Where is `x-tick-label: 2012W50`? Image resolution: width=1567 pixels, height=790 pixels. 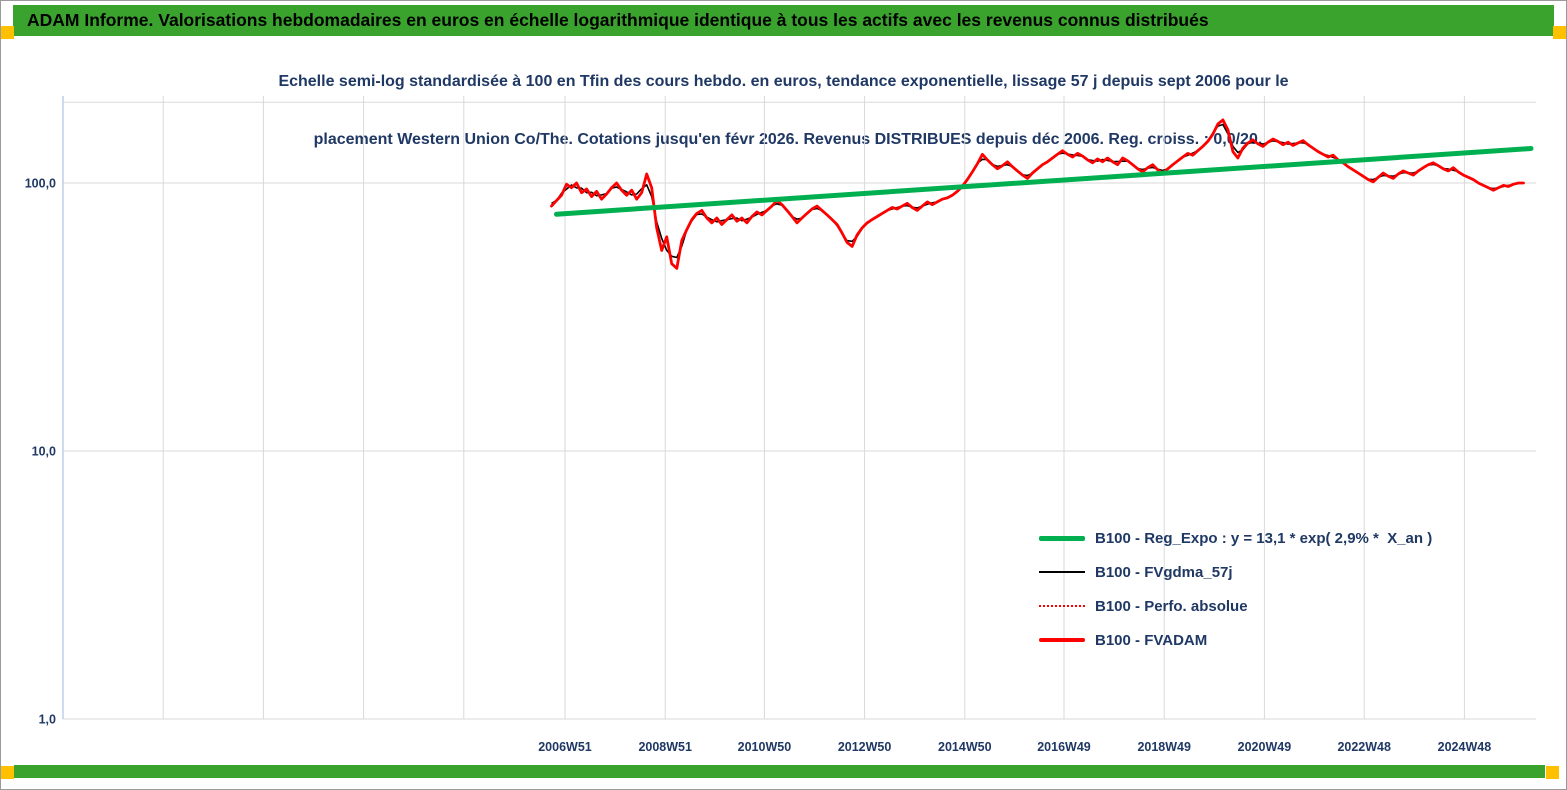 x-tick-label: 2012W50 is located at coordinates (865, 747).